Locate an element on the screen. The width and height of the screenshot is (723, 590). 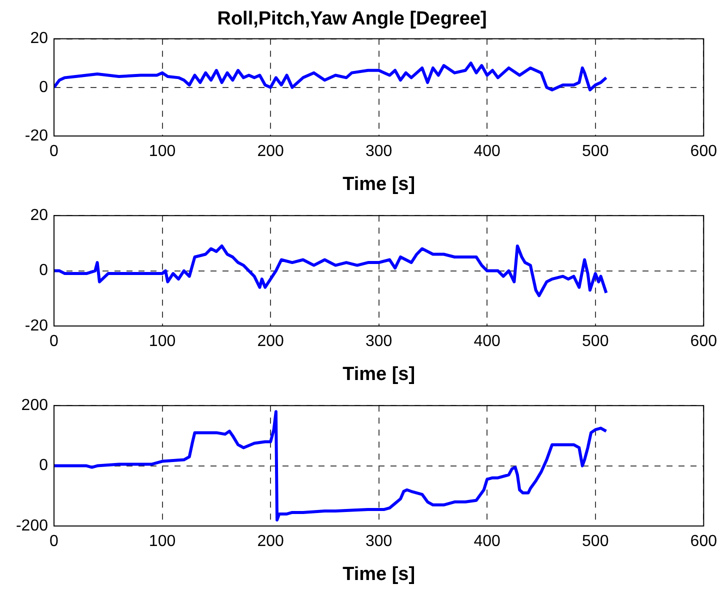
y-tick-label: -200 is located at coordinates (32, 525).